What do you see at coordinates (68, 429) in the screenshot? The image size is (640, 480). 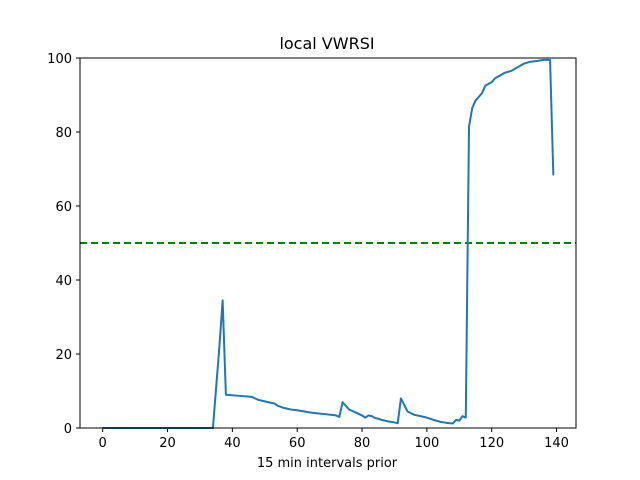 I see `y-tick-label: 0` at bounding box center [68, 429].